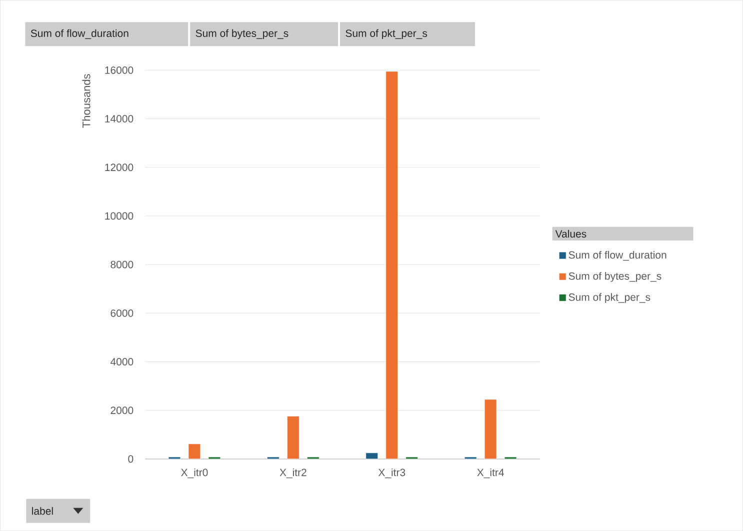  I want to click on y-tick-label: 16000, so click(119, 70).